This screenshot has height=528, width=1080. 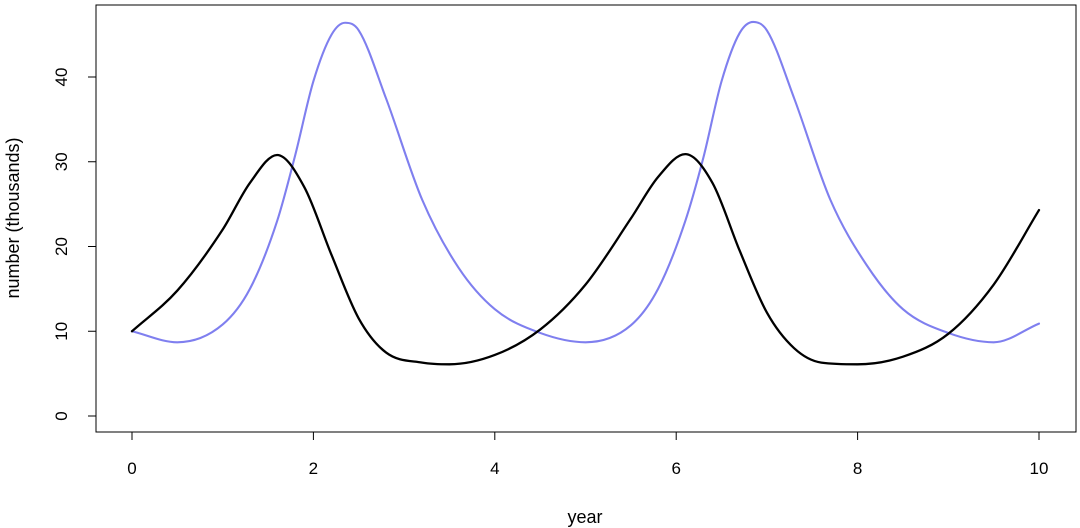 I want to click on y-axis: 0 10 20 30 40, so click(x=74, y=244).